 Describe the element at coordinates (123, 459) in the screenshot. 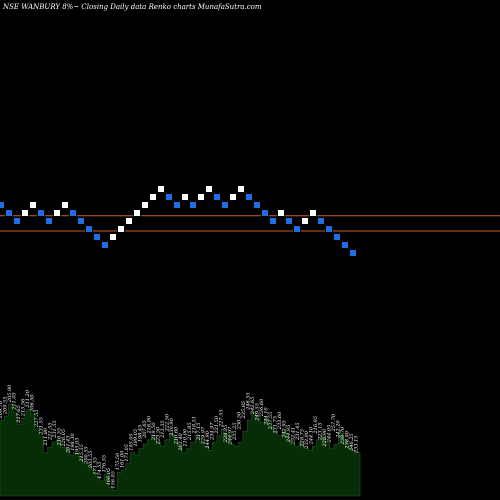

I see `volume-label: 161.00` at that location.